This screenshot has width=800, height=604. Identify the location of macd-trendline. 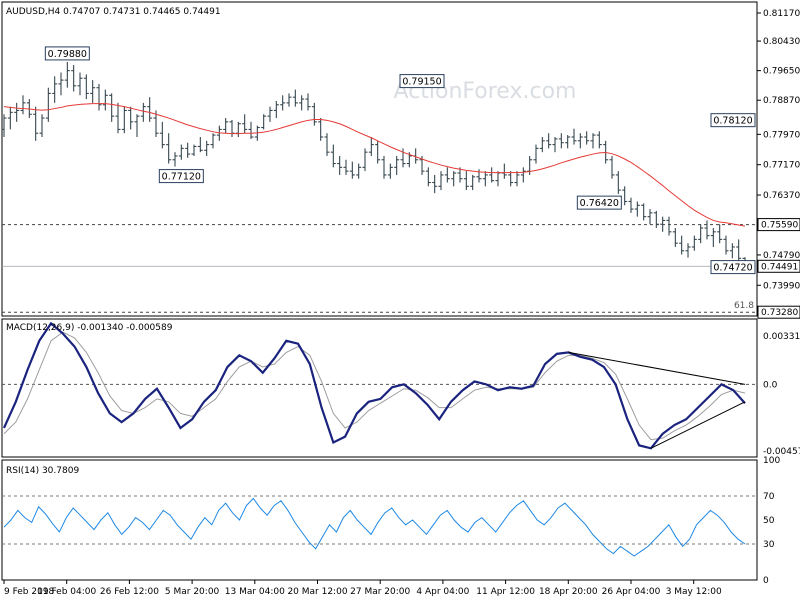
(657, 368).